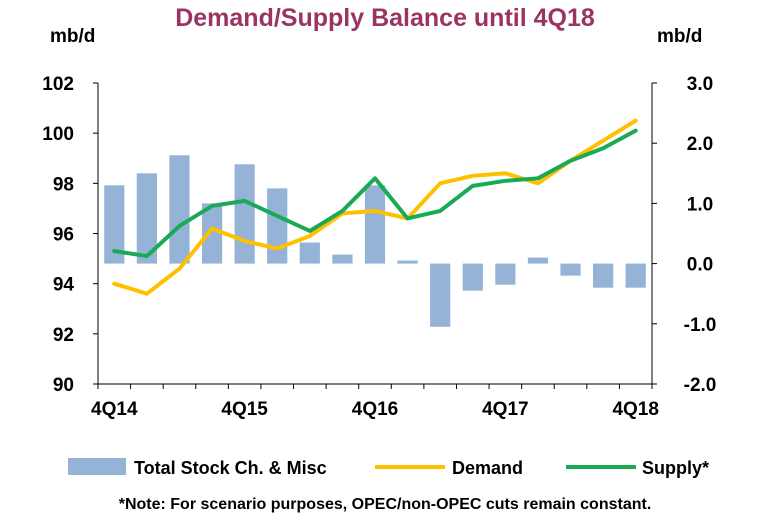  I want to click on left-tick-label: 98, so click(63, 184).